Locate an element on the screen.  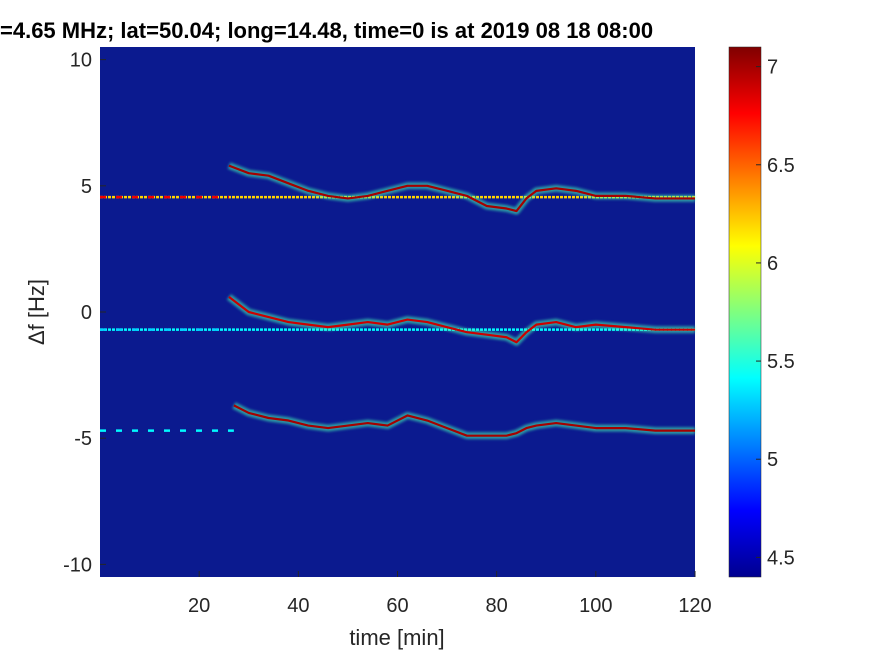
y-tick-label--5: -5 is located at coordinates (83, 439).